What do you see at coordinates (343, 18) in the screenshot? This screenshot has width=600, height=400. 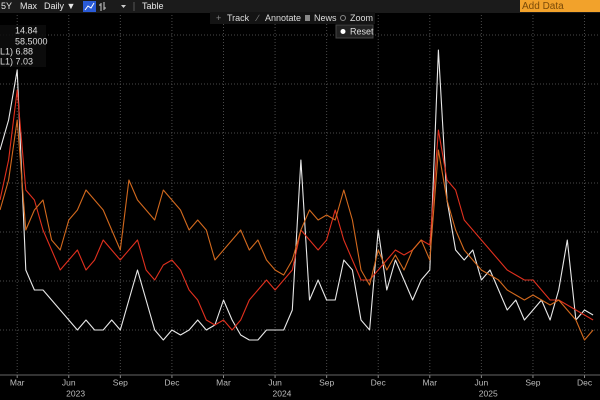 I see `zoom-icon` at bounding box center [343, 18].